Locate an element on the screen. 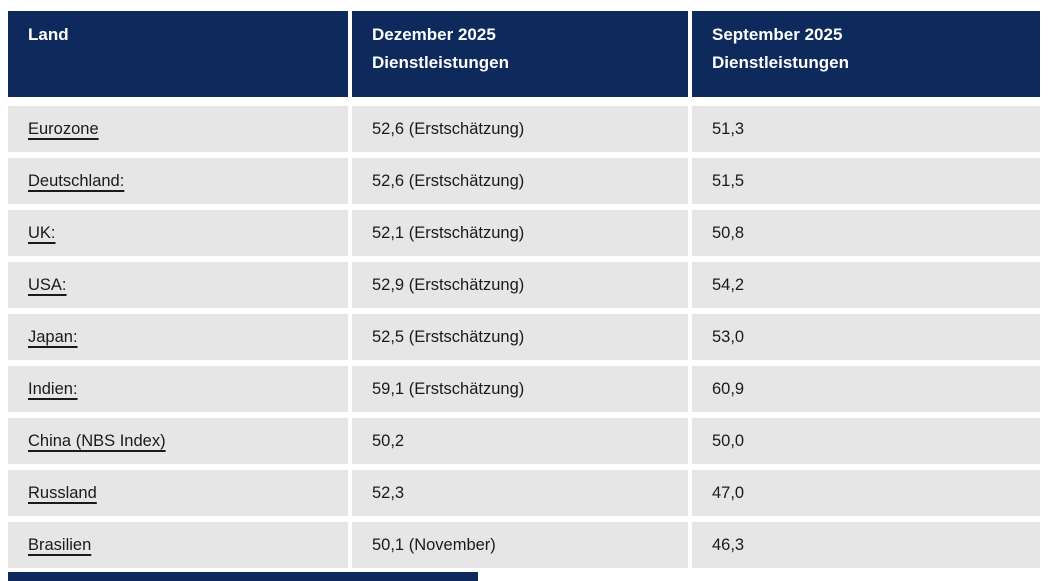  country-cell: Japan: is located at coordinates (178, 337).